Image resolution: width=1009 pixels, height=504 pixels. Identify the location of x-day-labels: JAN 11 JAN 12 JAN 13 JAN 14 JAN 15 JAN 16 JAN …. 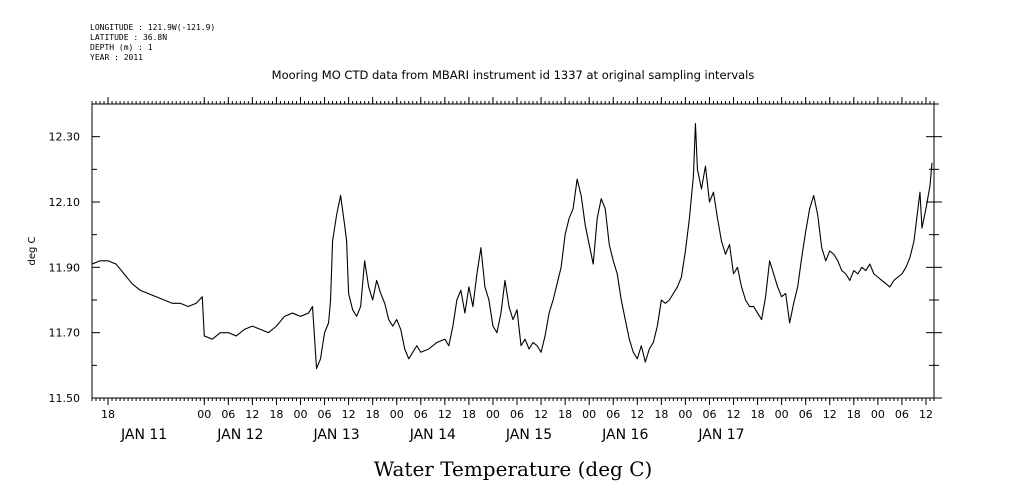
(432, 435).